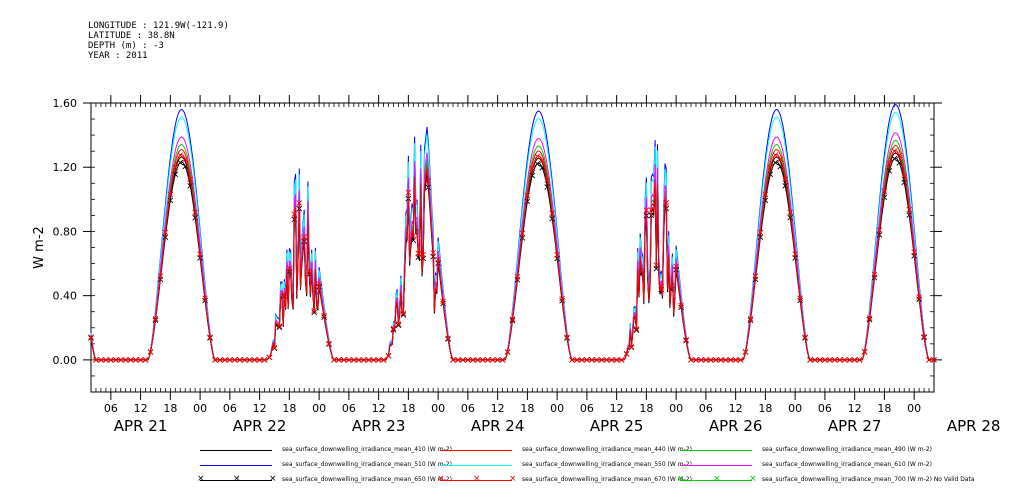 This screenshot has height=504, width=1009. What do you see at coordinates (974, 426) in the screenshot?
I see `date-label: APR 28` at bounding box center [974, 426].